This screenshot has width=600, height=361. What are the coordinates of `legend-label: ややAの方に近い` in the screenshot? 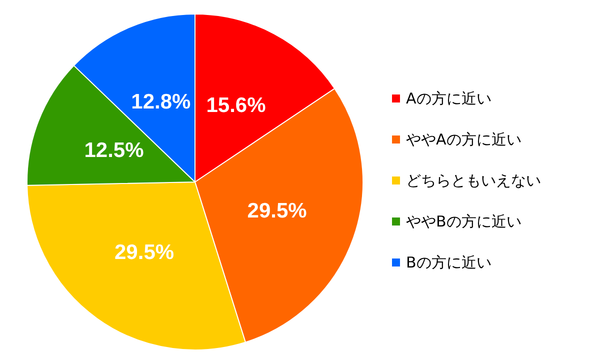 It's located at (464, 139).